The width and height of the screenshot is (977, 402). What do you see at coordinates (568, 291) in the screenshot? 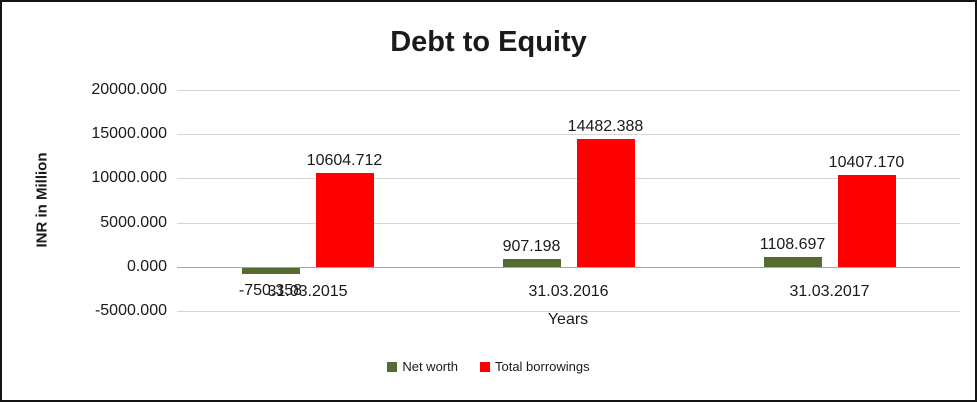
I see `category-label: 31.03.2016` at bounding box center [568, 291].